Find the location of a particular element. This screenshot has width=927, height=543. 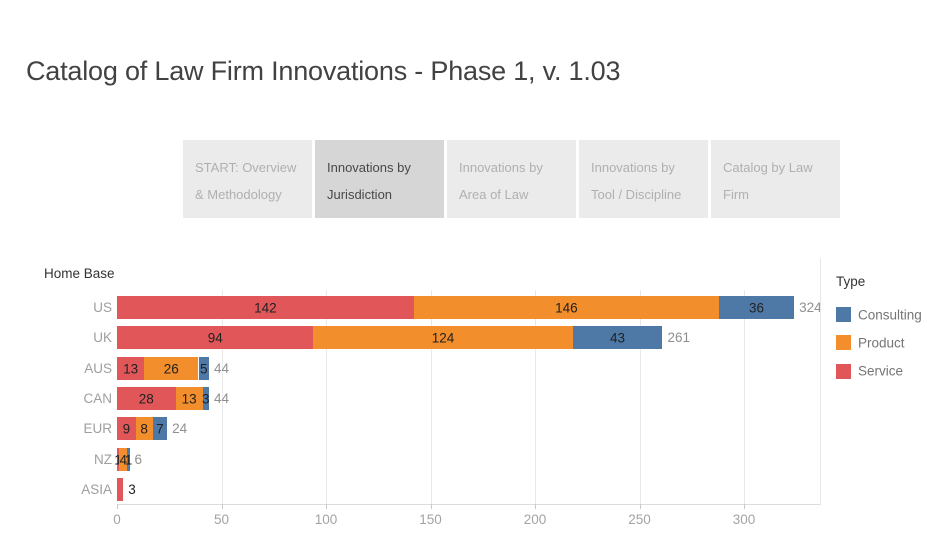

bar-segment-eur-product: 8 is located at coordinates (144, 428).